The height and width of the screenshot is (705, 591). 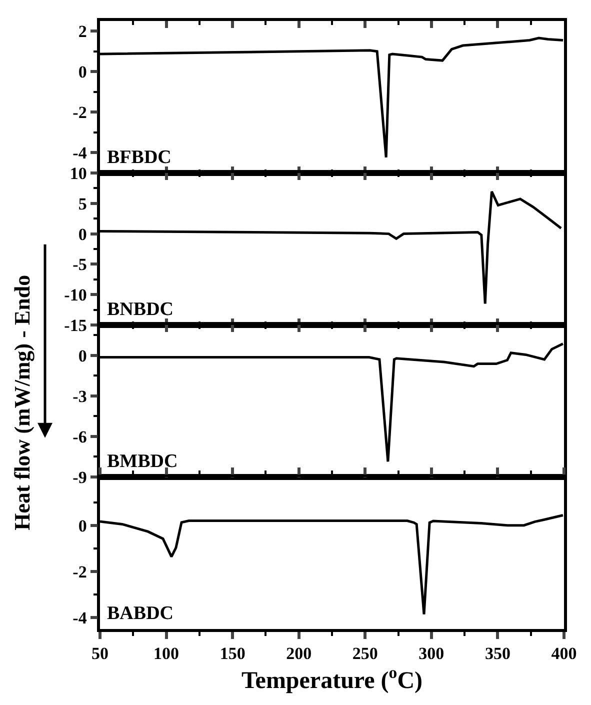 What do you see at coordinates (142, 461) in the screenshot?
I see `annotation: BMBDC` at bounding box center [142, 461].